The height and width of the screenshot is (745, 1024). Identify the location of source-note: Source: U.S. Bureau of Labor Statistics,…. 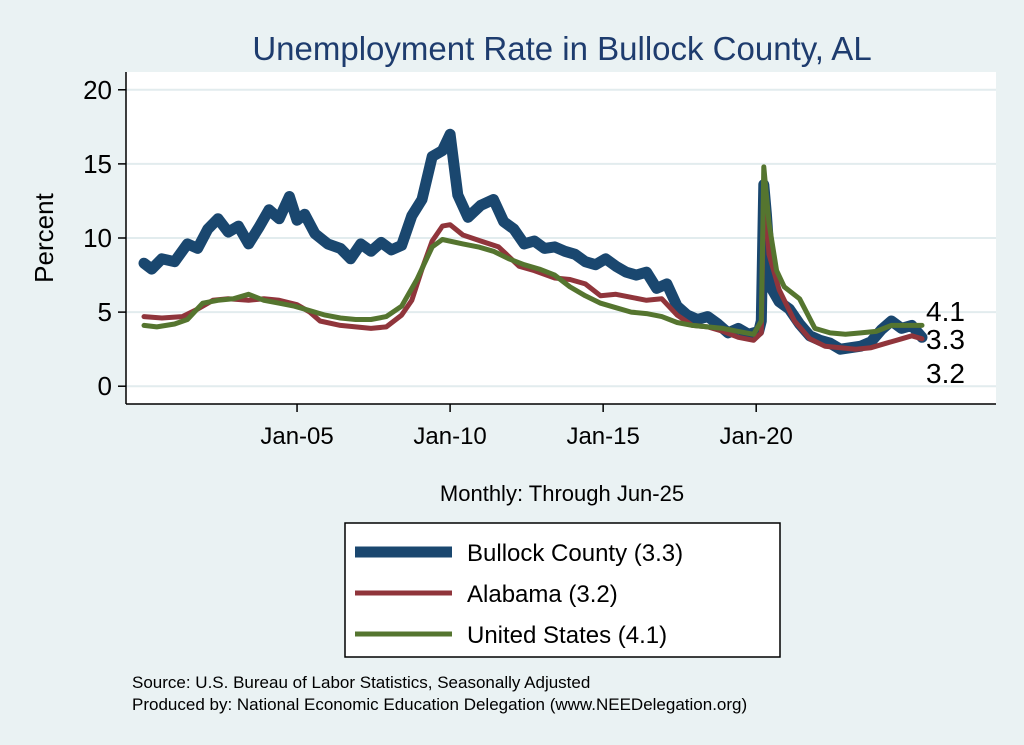
(361, 682).